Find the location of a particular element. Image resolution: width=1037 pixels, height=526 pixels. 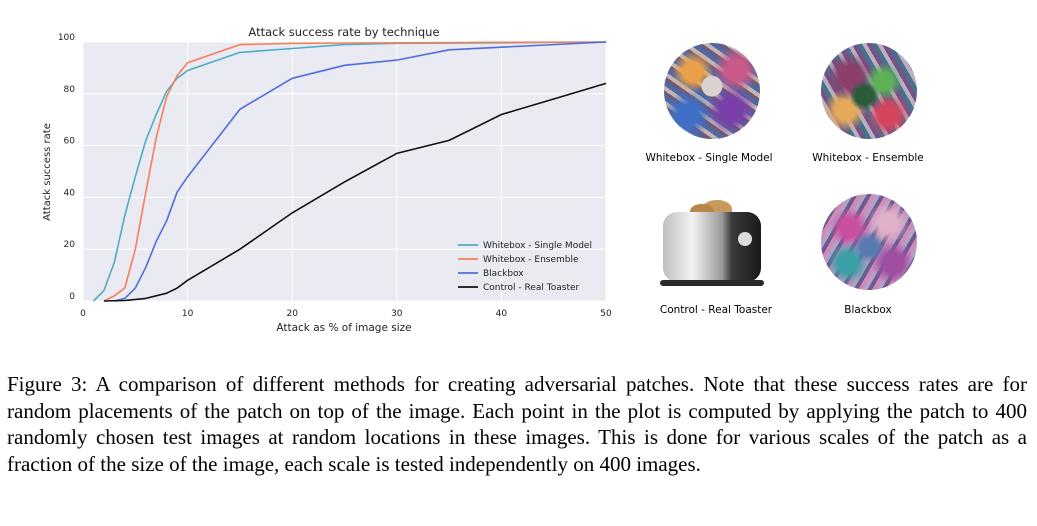

x-tick-label: 20 is located at coordinates (292, 314).